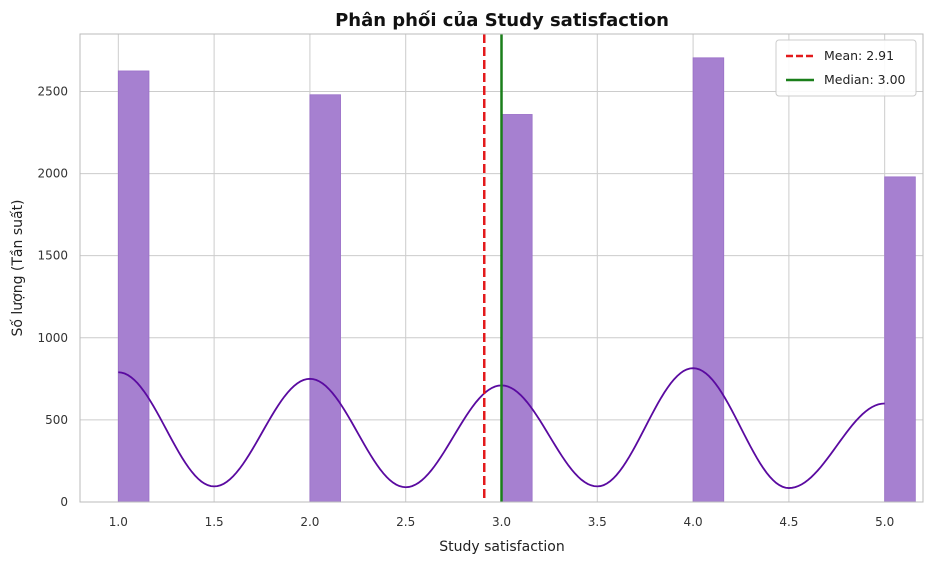  Describe the element at coordinates (501, 547) in the screenshot. I see `x-axis-label: Study satisfaction` at that location.